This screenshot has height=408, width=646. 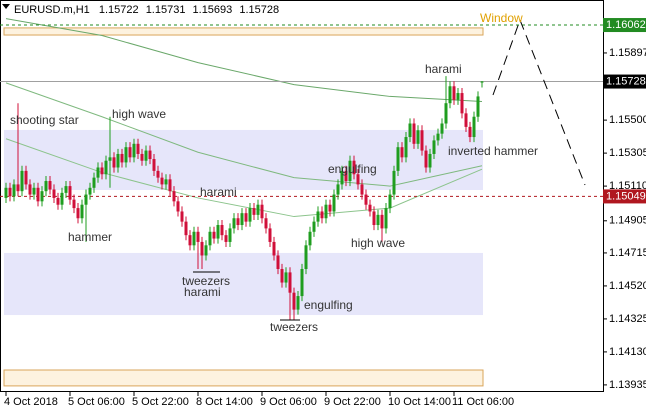 I want to click on x-tick-label: 9 Oct 22:00, so click(x=352, y=402).